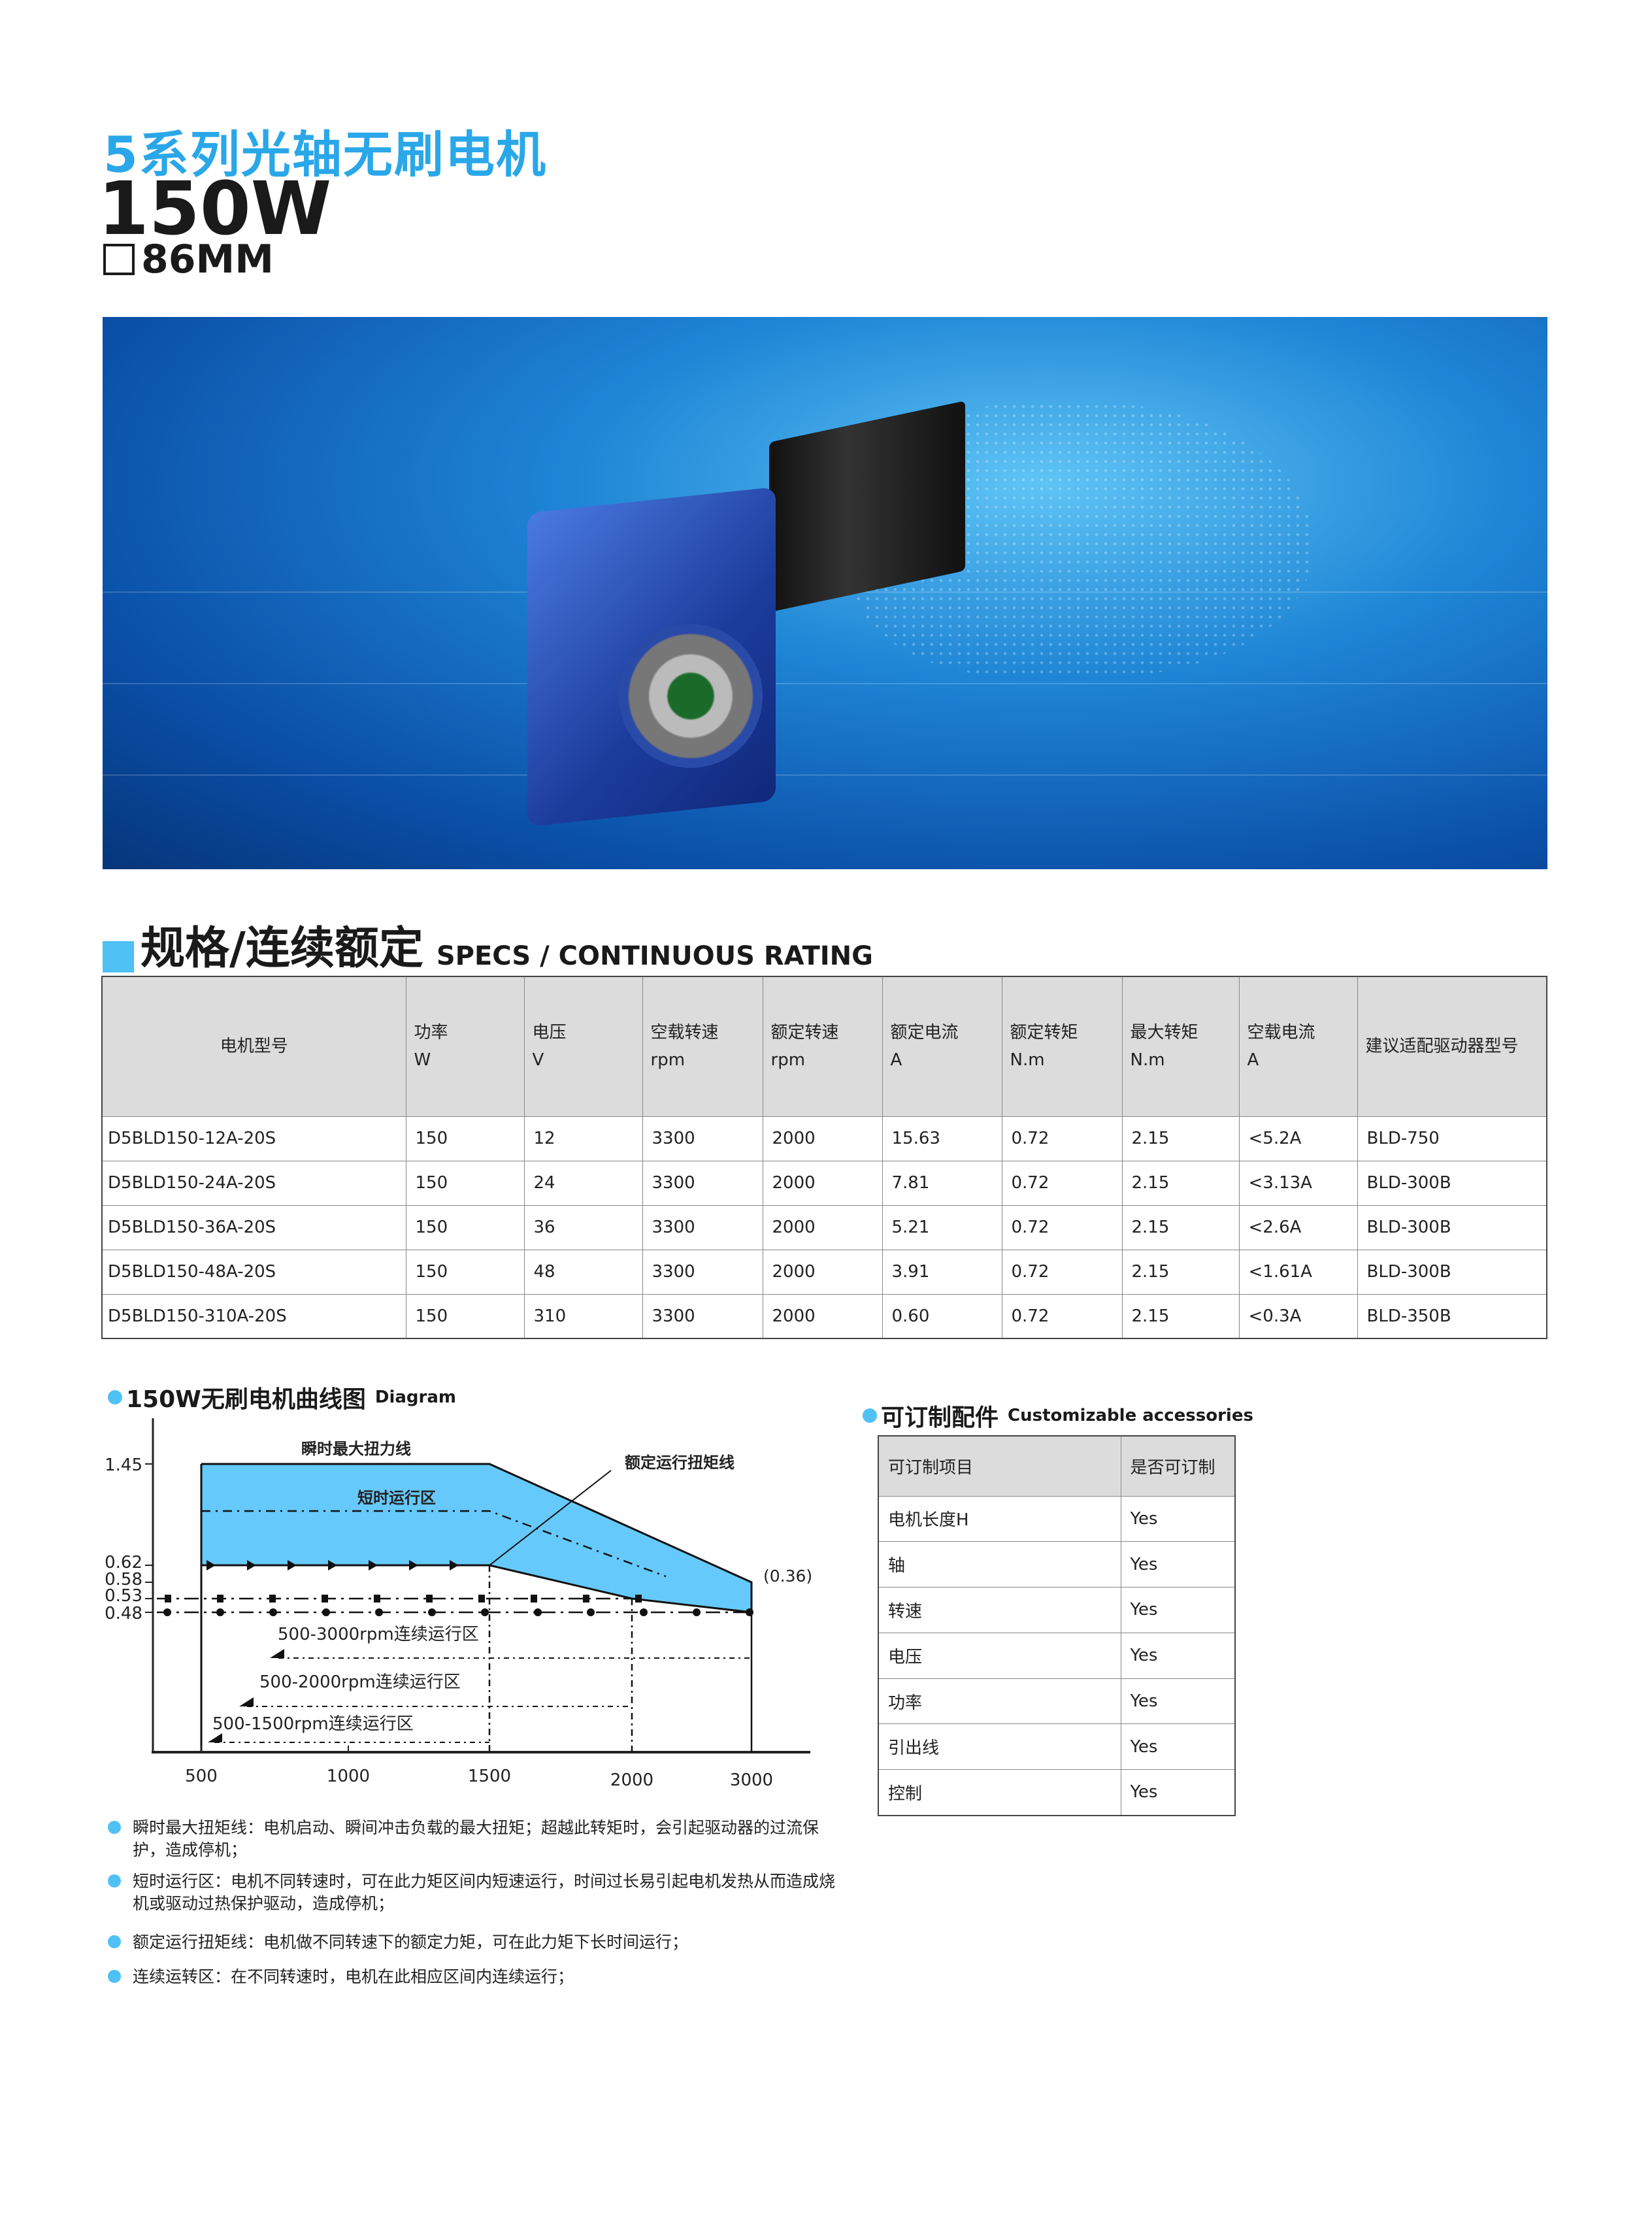 The height and width of the screenshot is (2226, 1652). I want to click on col-header: 功率 W, so click(464, 1046).